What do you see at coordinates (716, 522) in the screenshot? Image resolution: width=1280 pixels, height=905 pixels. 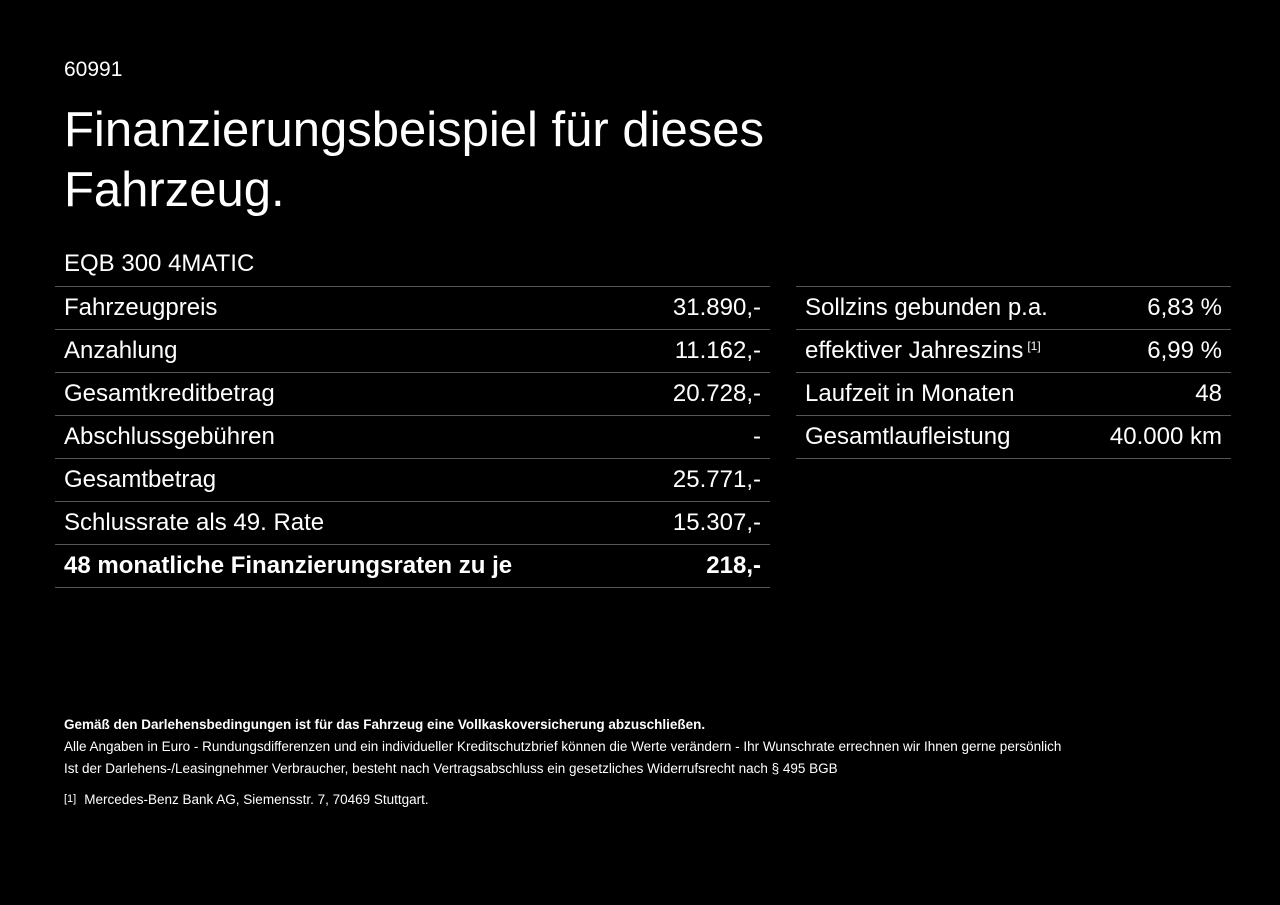 I see `row-value: 15.307,-` at bounding box center [716, 522].